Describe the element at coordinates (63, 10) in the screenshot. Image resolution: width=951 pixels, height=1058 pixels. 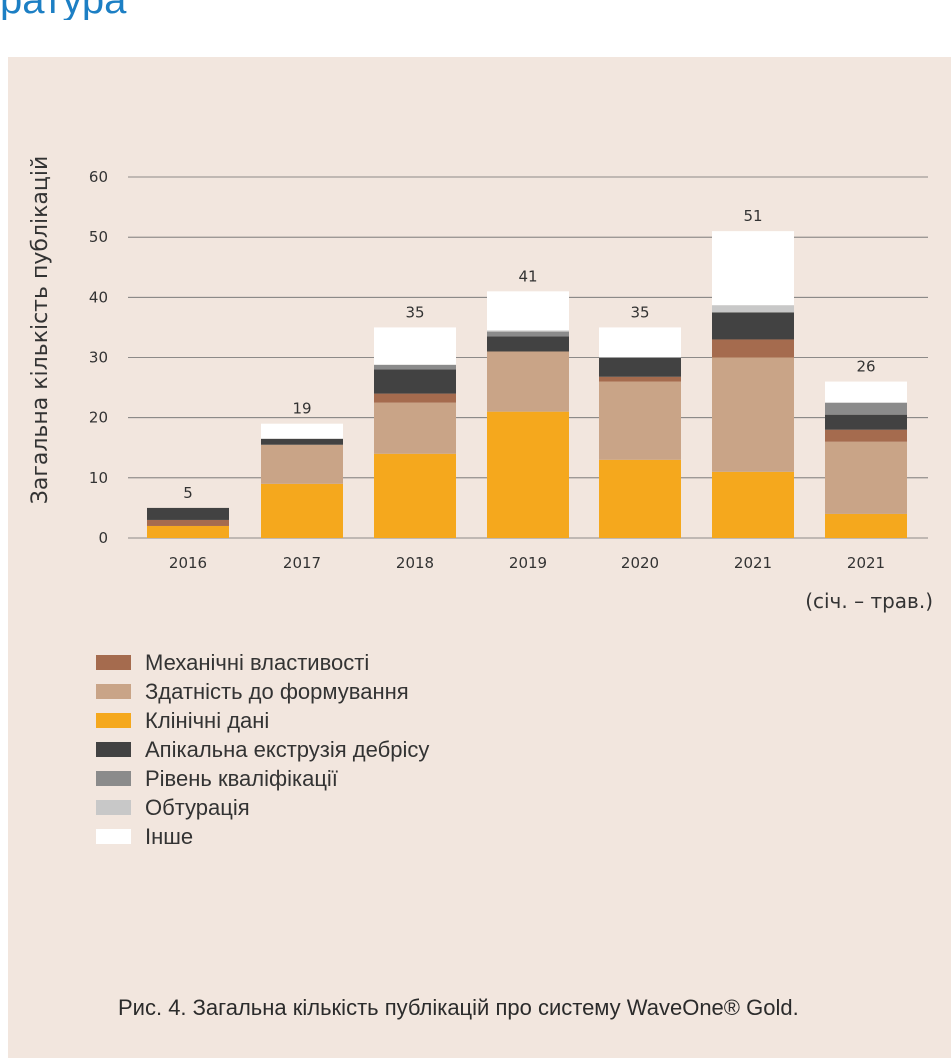
I see `section-title-text: ратура` at that location.